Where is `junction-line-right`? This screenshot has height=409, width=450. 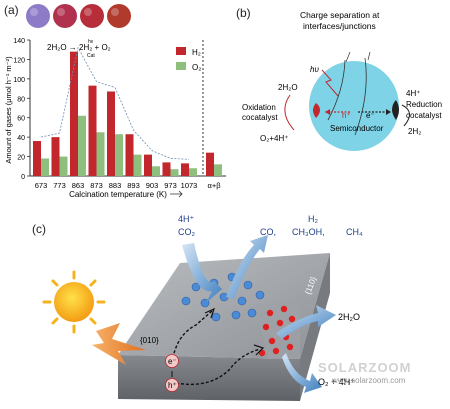
junction-line-right is located at coordinates (360, 96).